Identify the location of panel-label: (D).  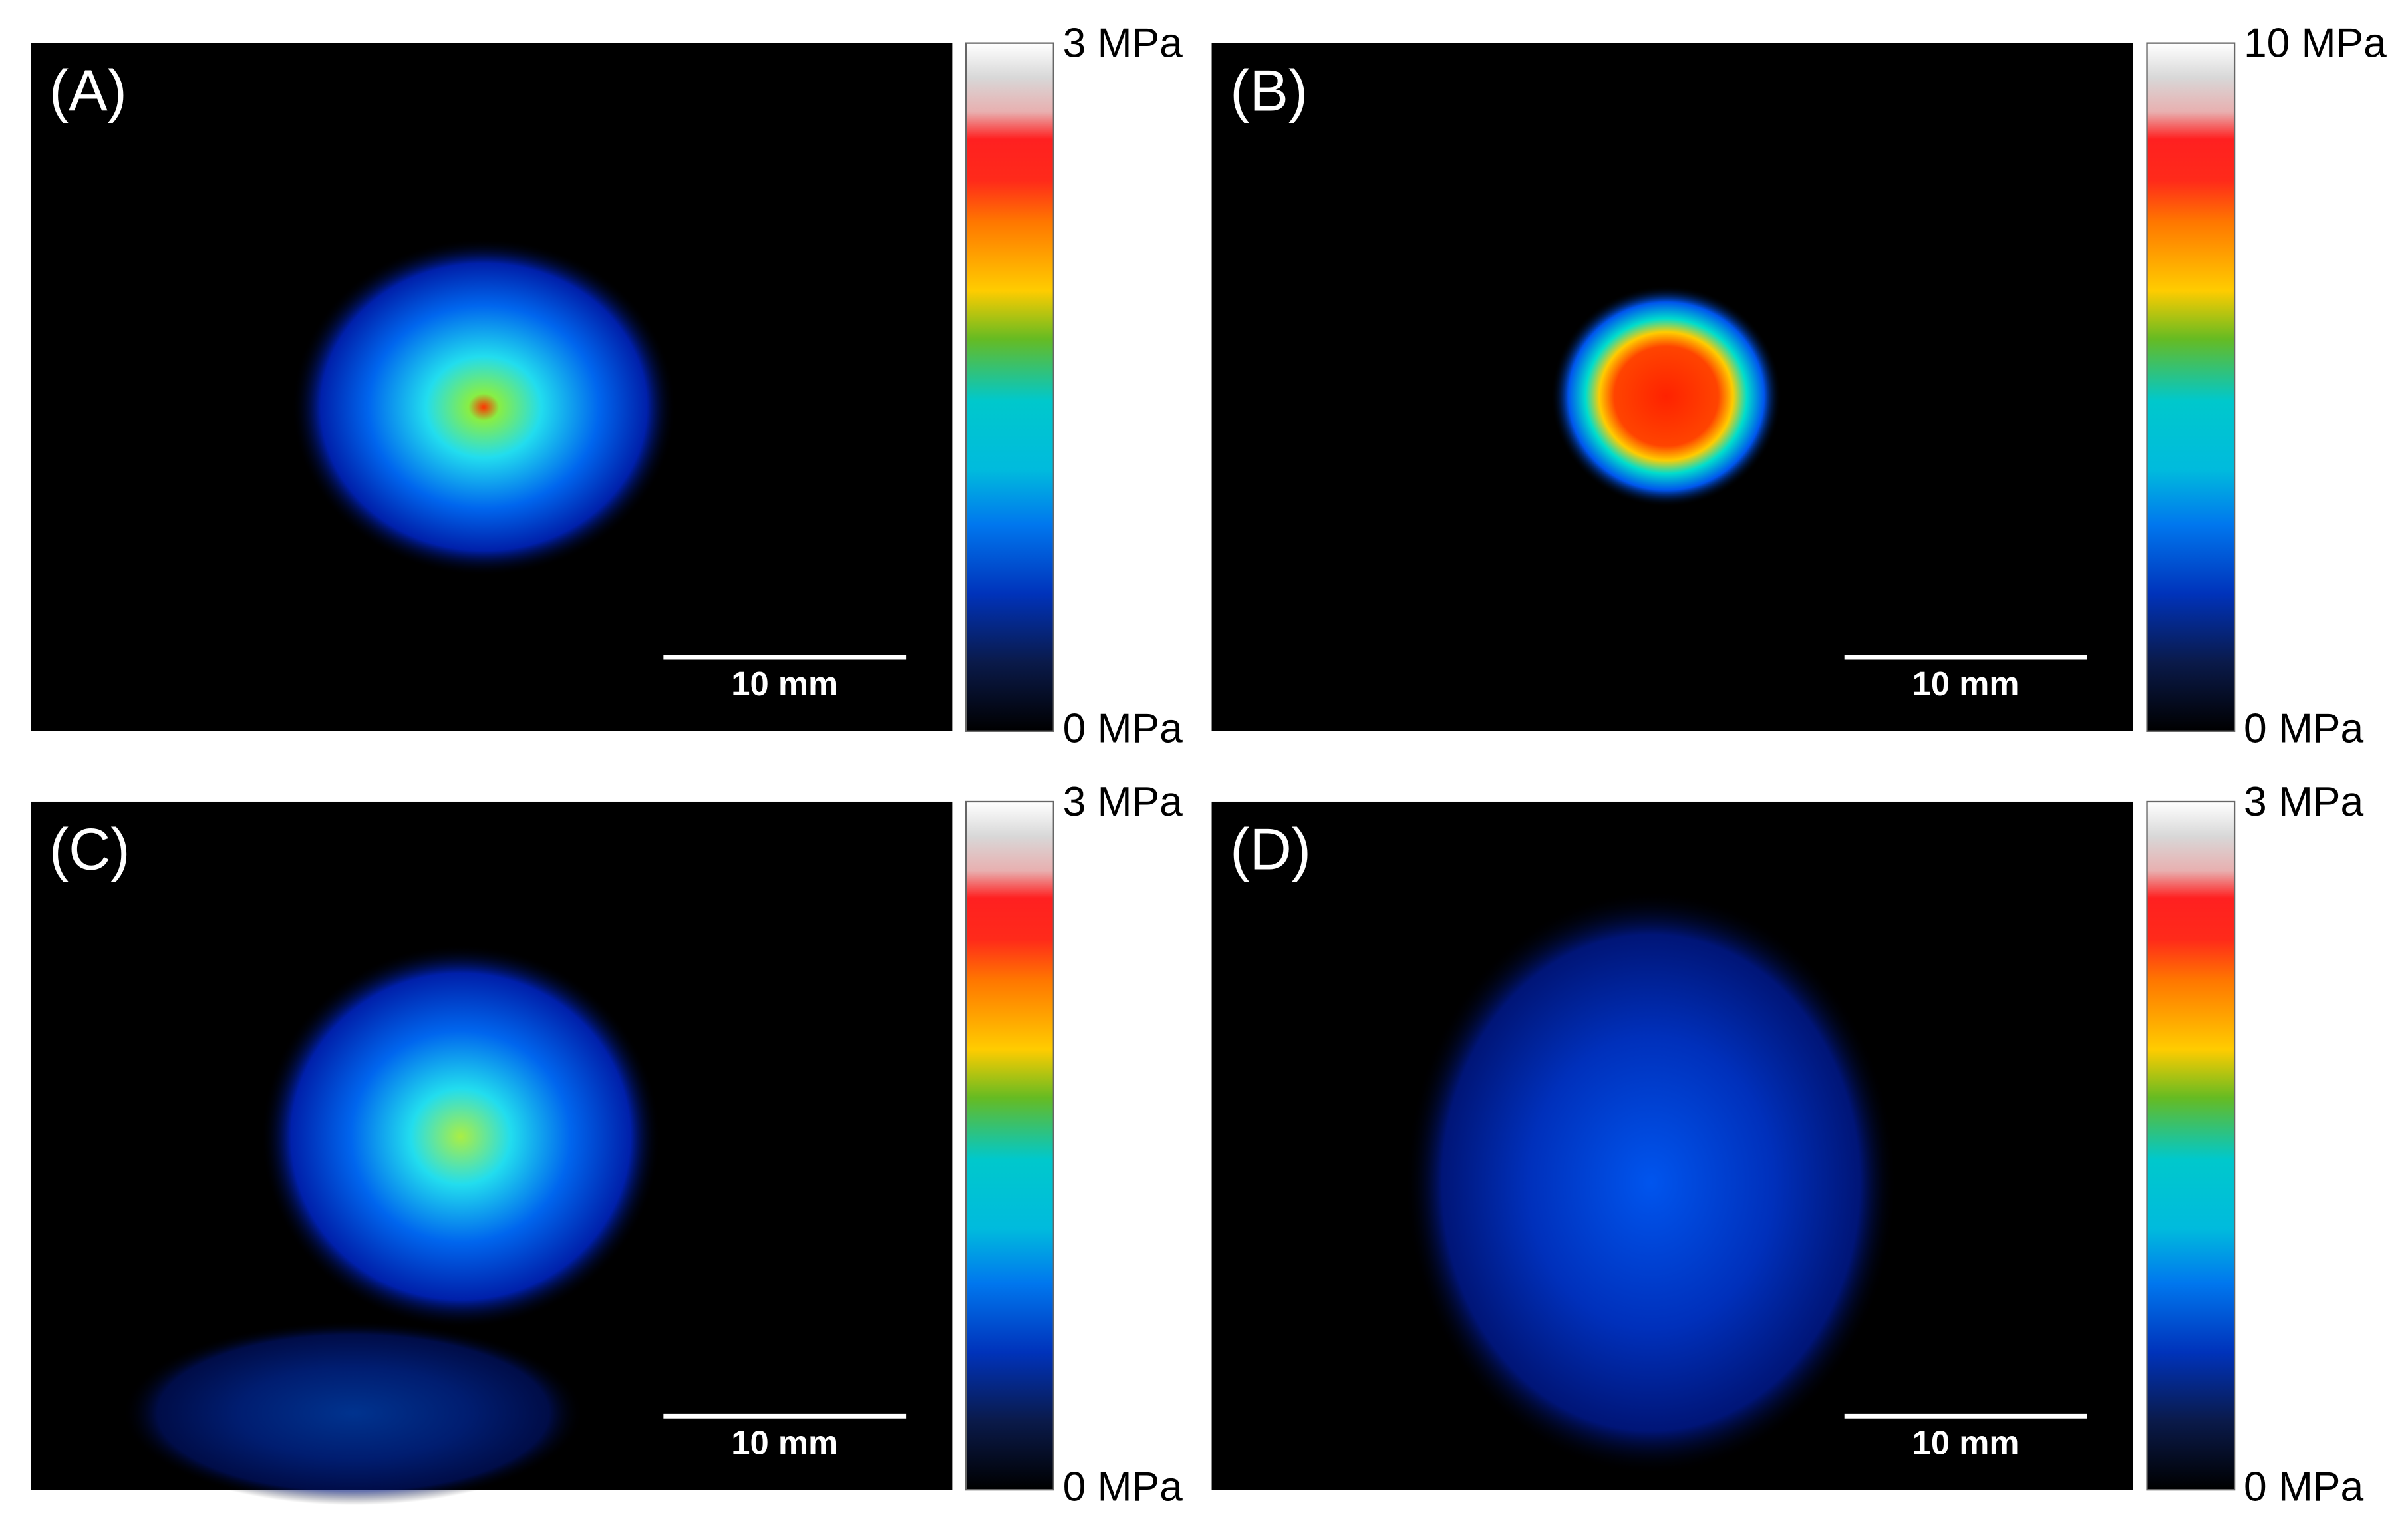
(1270, 849).